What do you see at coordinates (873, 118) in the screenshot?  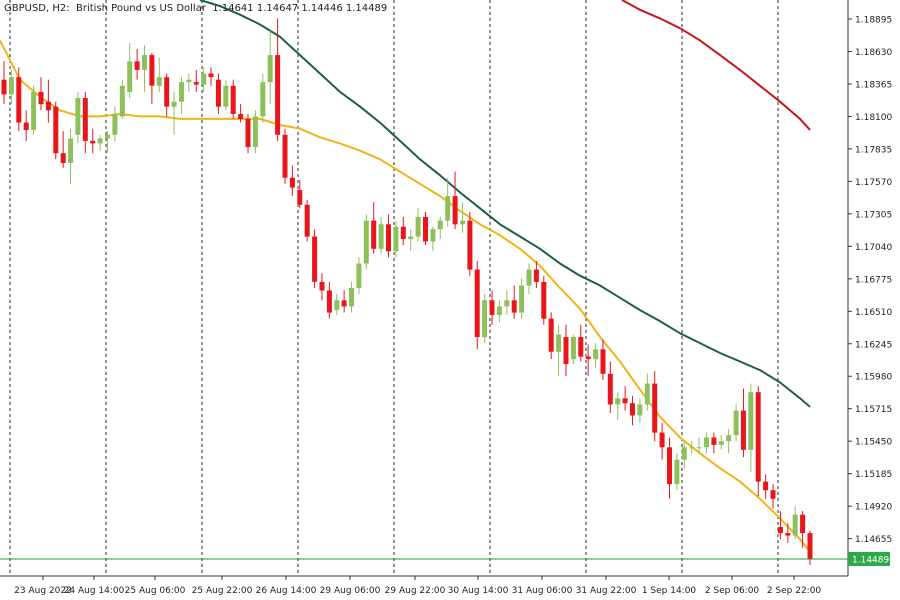 I see `y-tick-label: 1.18100` at bounding box center [873, 118].